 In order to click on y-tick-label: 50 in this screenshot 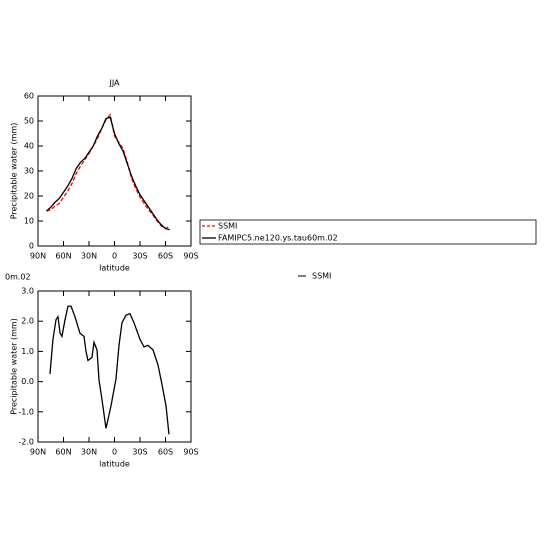, I will do `click(29, 121)`.